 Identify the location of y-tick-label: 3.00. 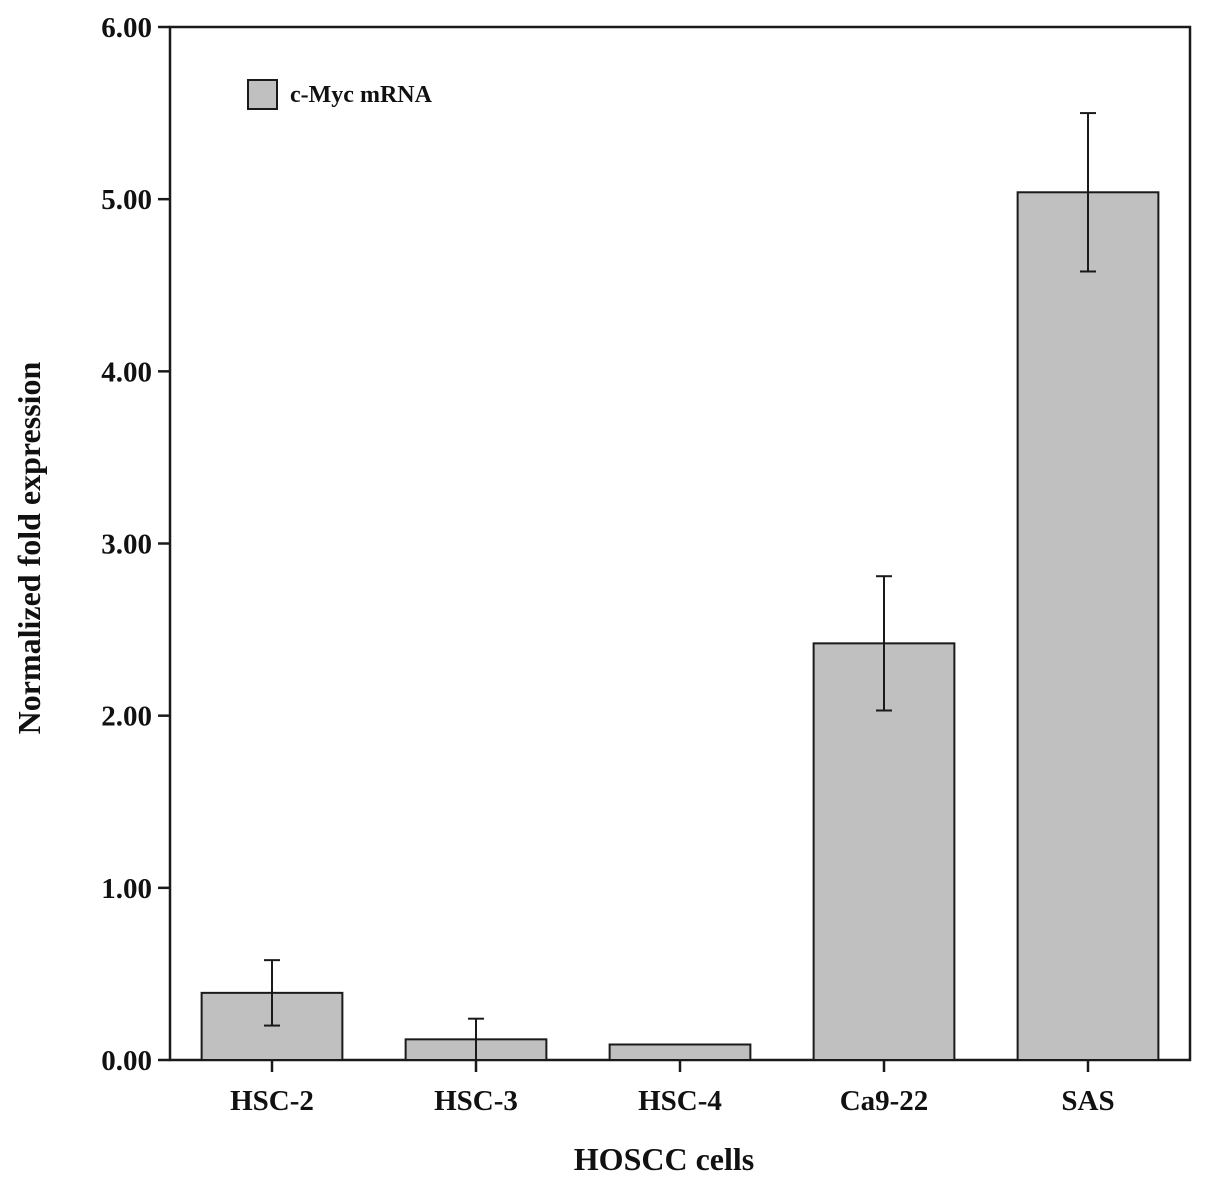
(126, 545).